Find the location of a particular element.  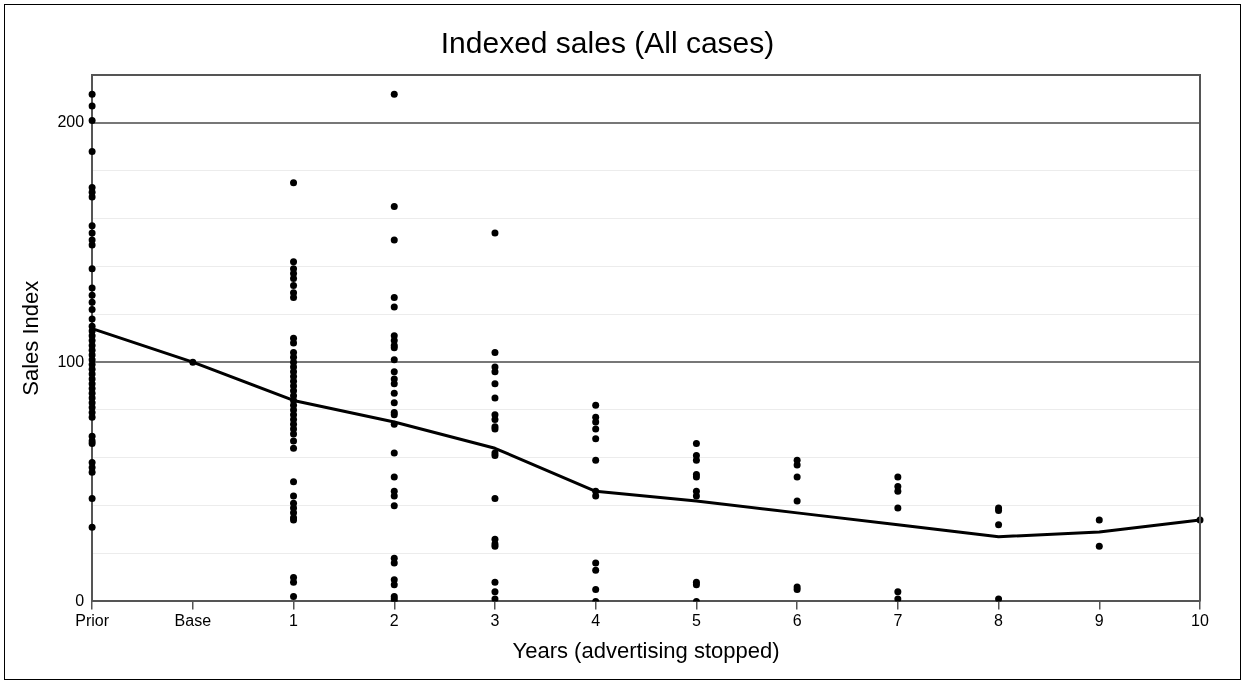

x-tick-label: 1 is located at coordinates (294, 621).